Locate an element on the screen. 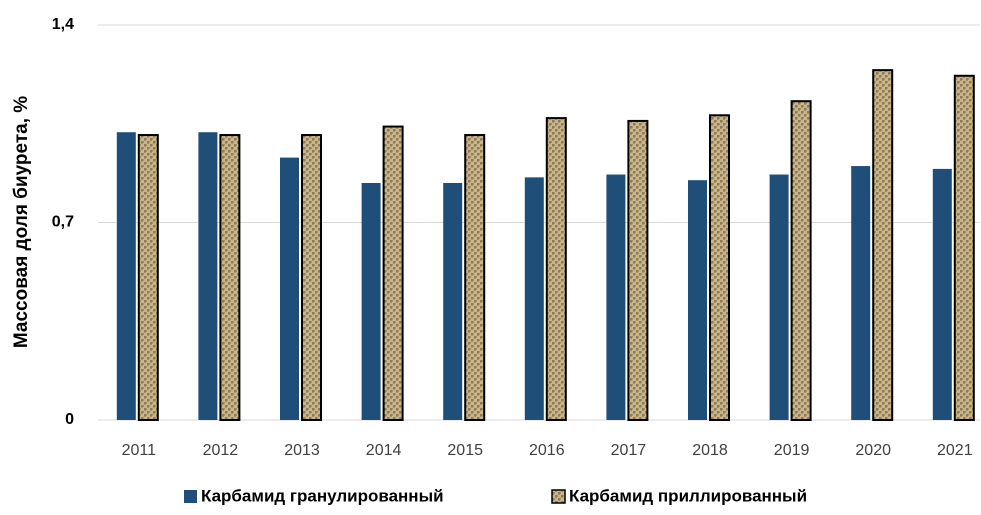 The height and width of the screenshot is (515, 981). x-tick-label: 2017 is located at coordinates (629, 450).